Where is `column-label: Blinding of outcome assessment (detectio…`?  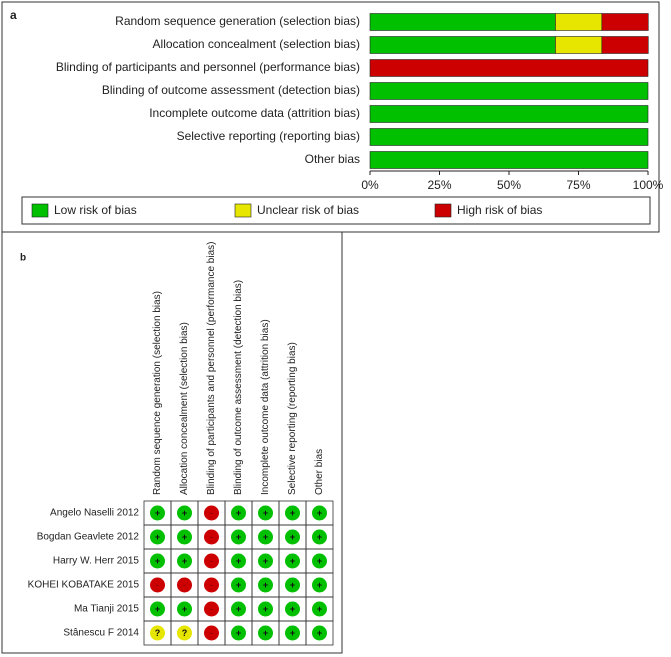
column-label: Blinding of outcome assessment (detectio… is located at coordinates (238, 387).